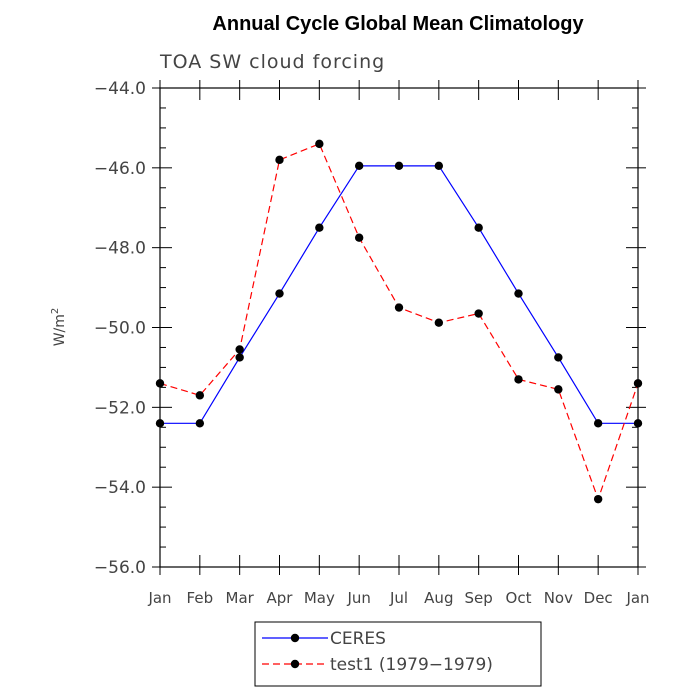 Image resolution: width=700 pixels, height=700 pixels. What do you see at coordinates (200, 598) in the screenshot?
I see `x-tick-label: Feb` at bounding box center [200, 598].